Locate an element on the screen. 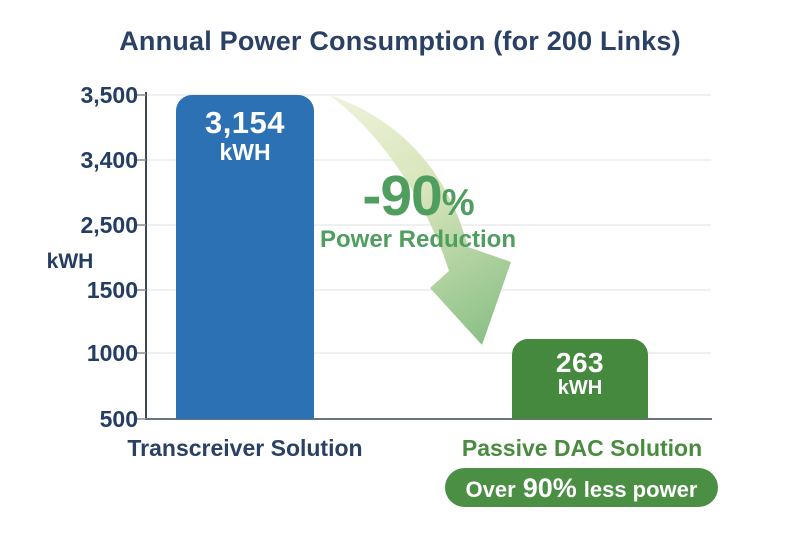 The image size is (800, 533). reduction-percent-number: -90 is located at coordinates (402, 196).